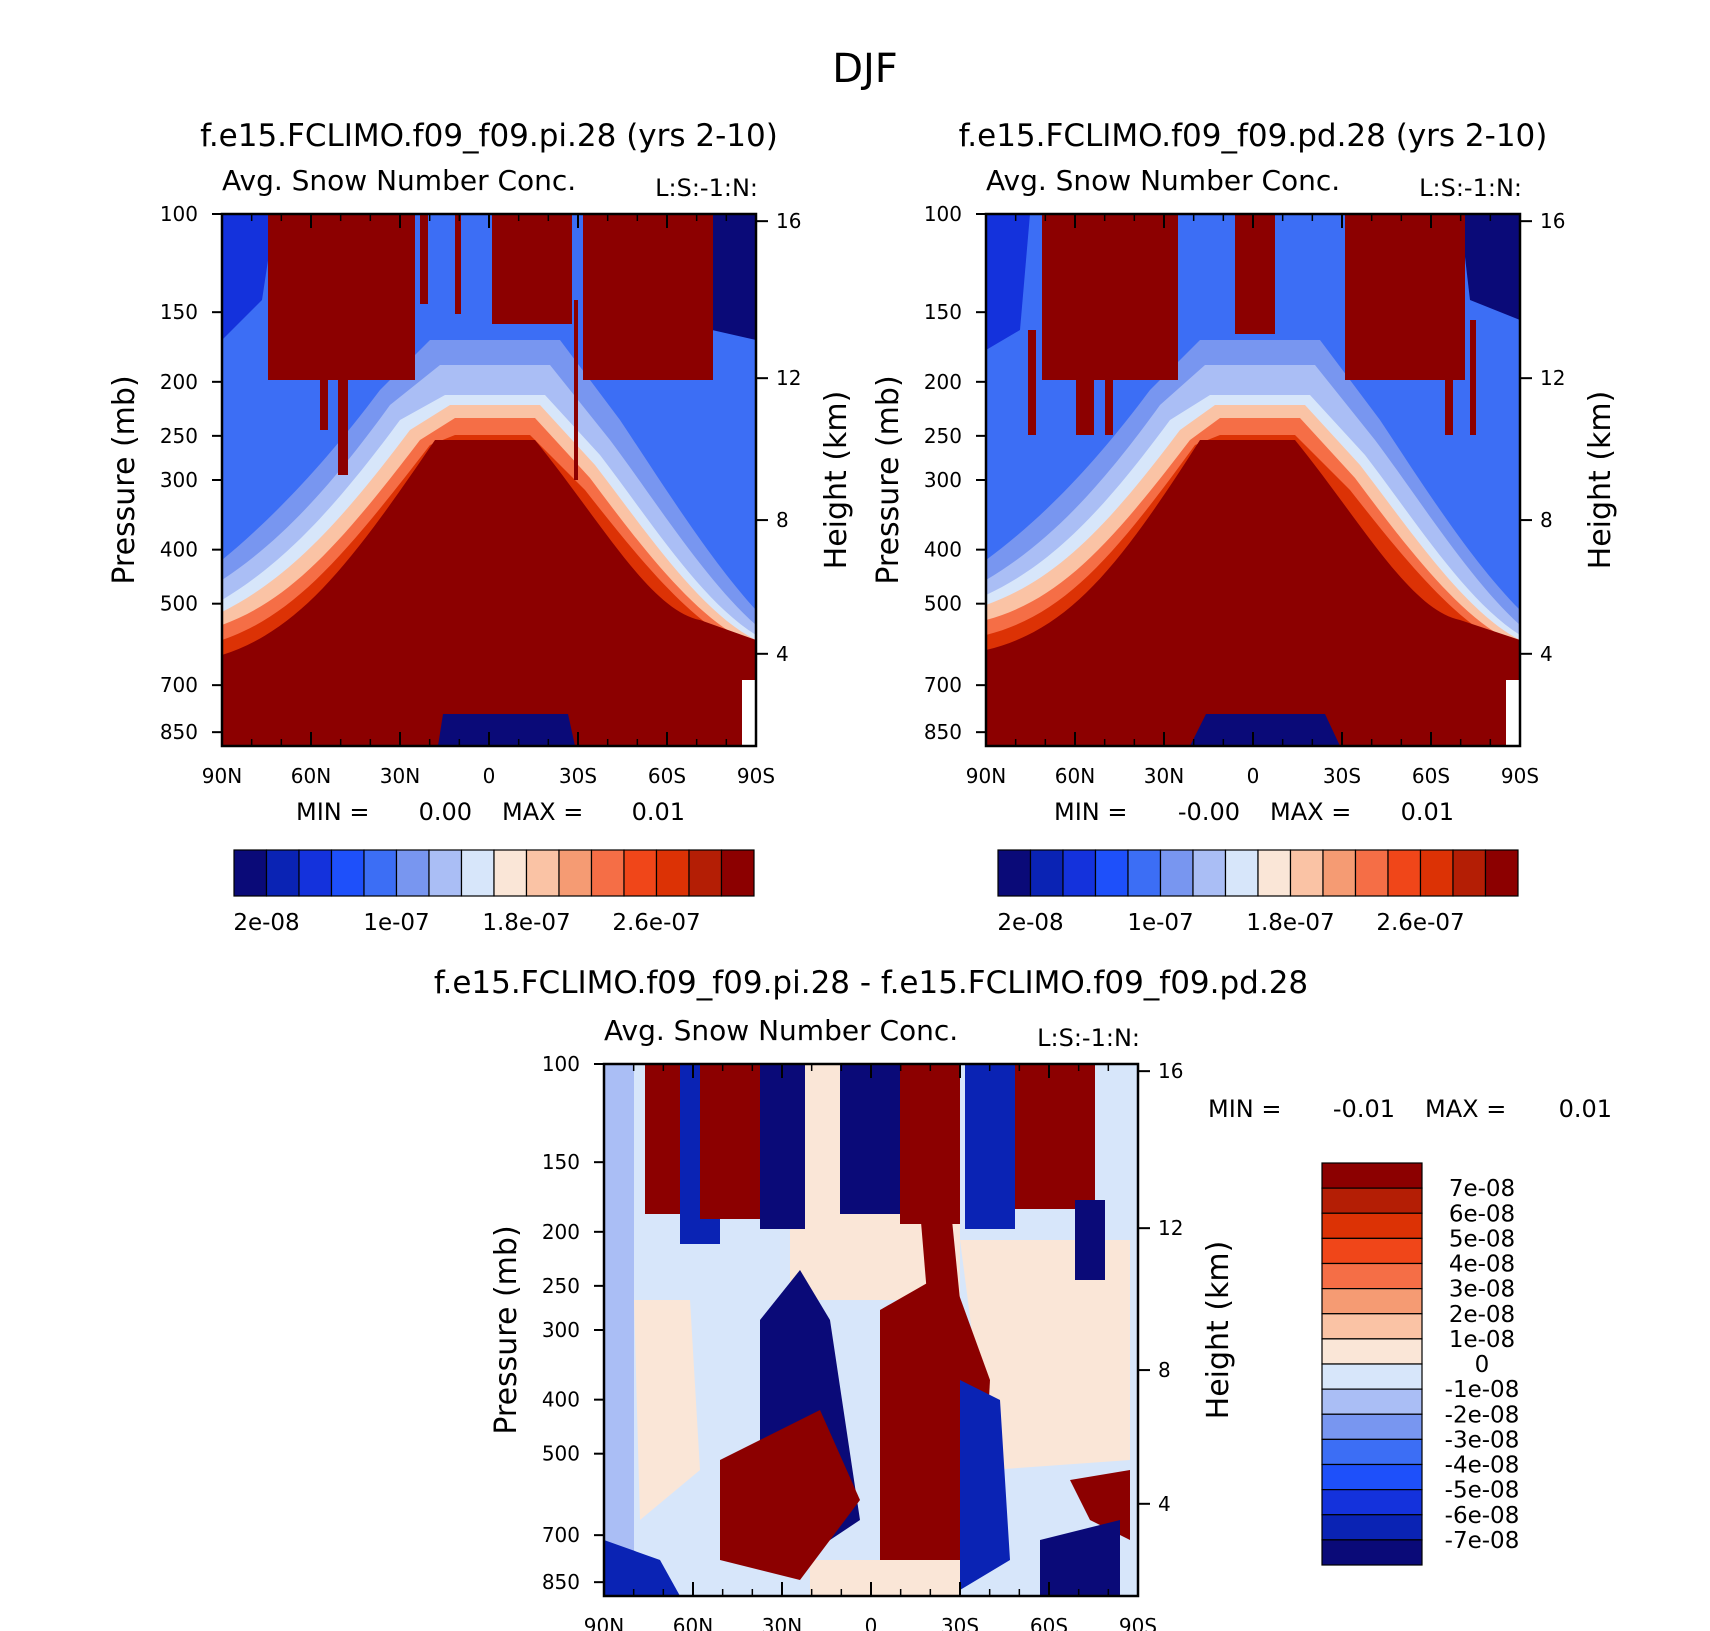  What do you see at coordinates (1209, 812) in the screenshot?
I see `panel-pd-min-value: -0.00` at bounding box center [1209, 812].